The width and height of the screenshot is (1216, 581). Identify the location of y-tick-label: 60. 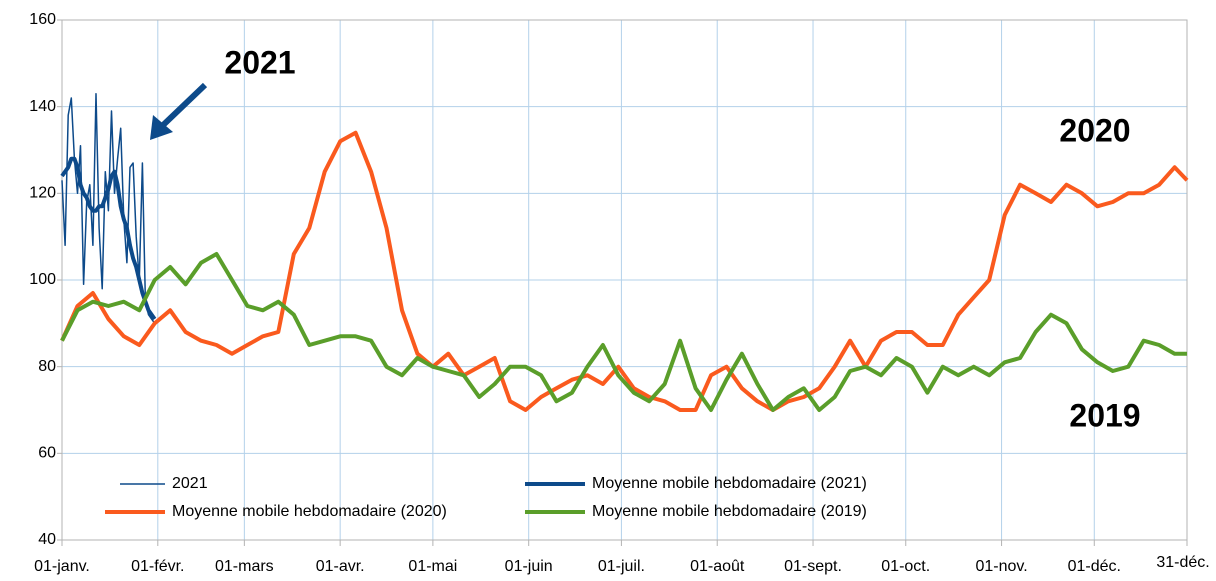
(47, 453).